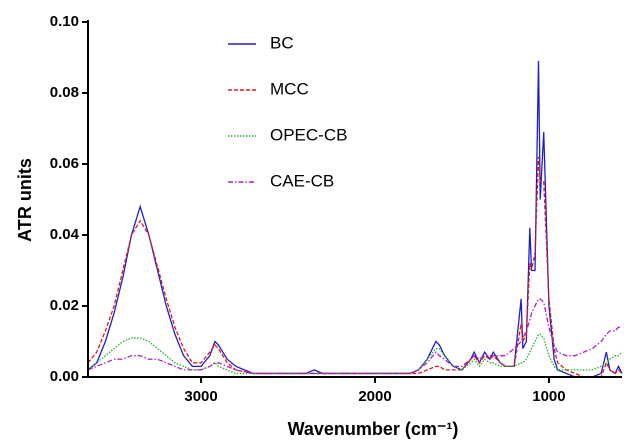  I want to click on y-tick-label: 0.06, so click(64, 163).